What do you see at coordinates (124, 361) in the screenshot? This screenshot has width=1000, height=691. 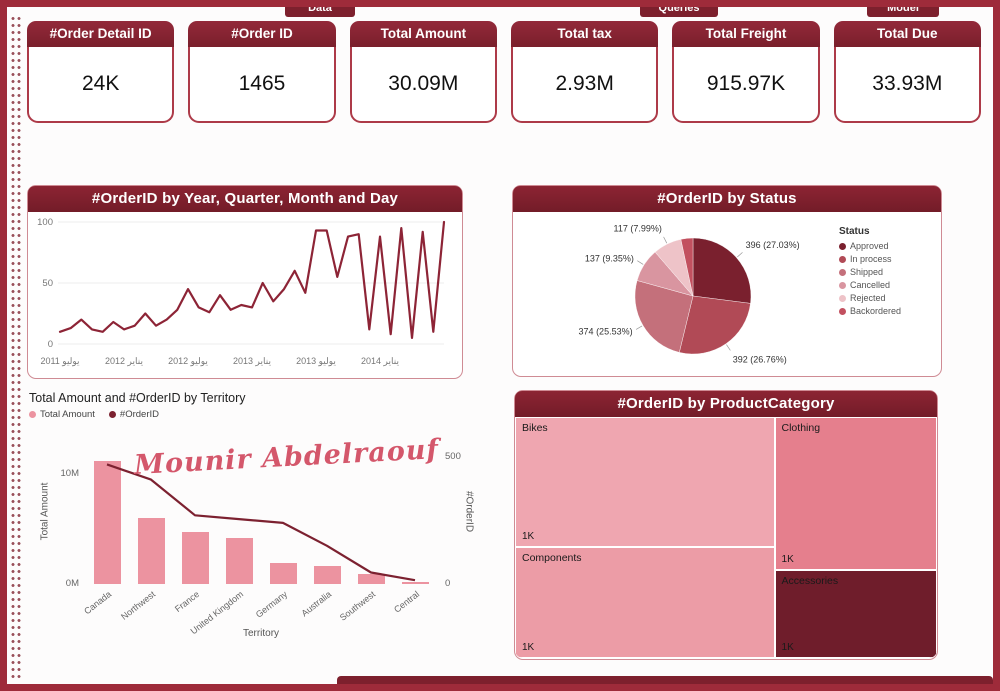 I see `x-axis-tick: يناير 2012` at bounding box center [124, 361].